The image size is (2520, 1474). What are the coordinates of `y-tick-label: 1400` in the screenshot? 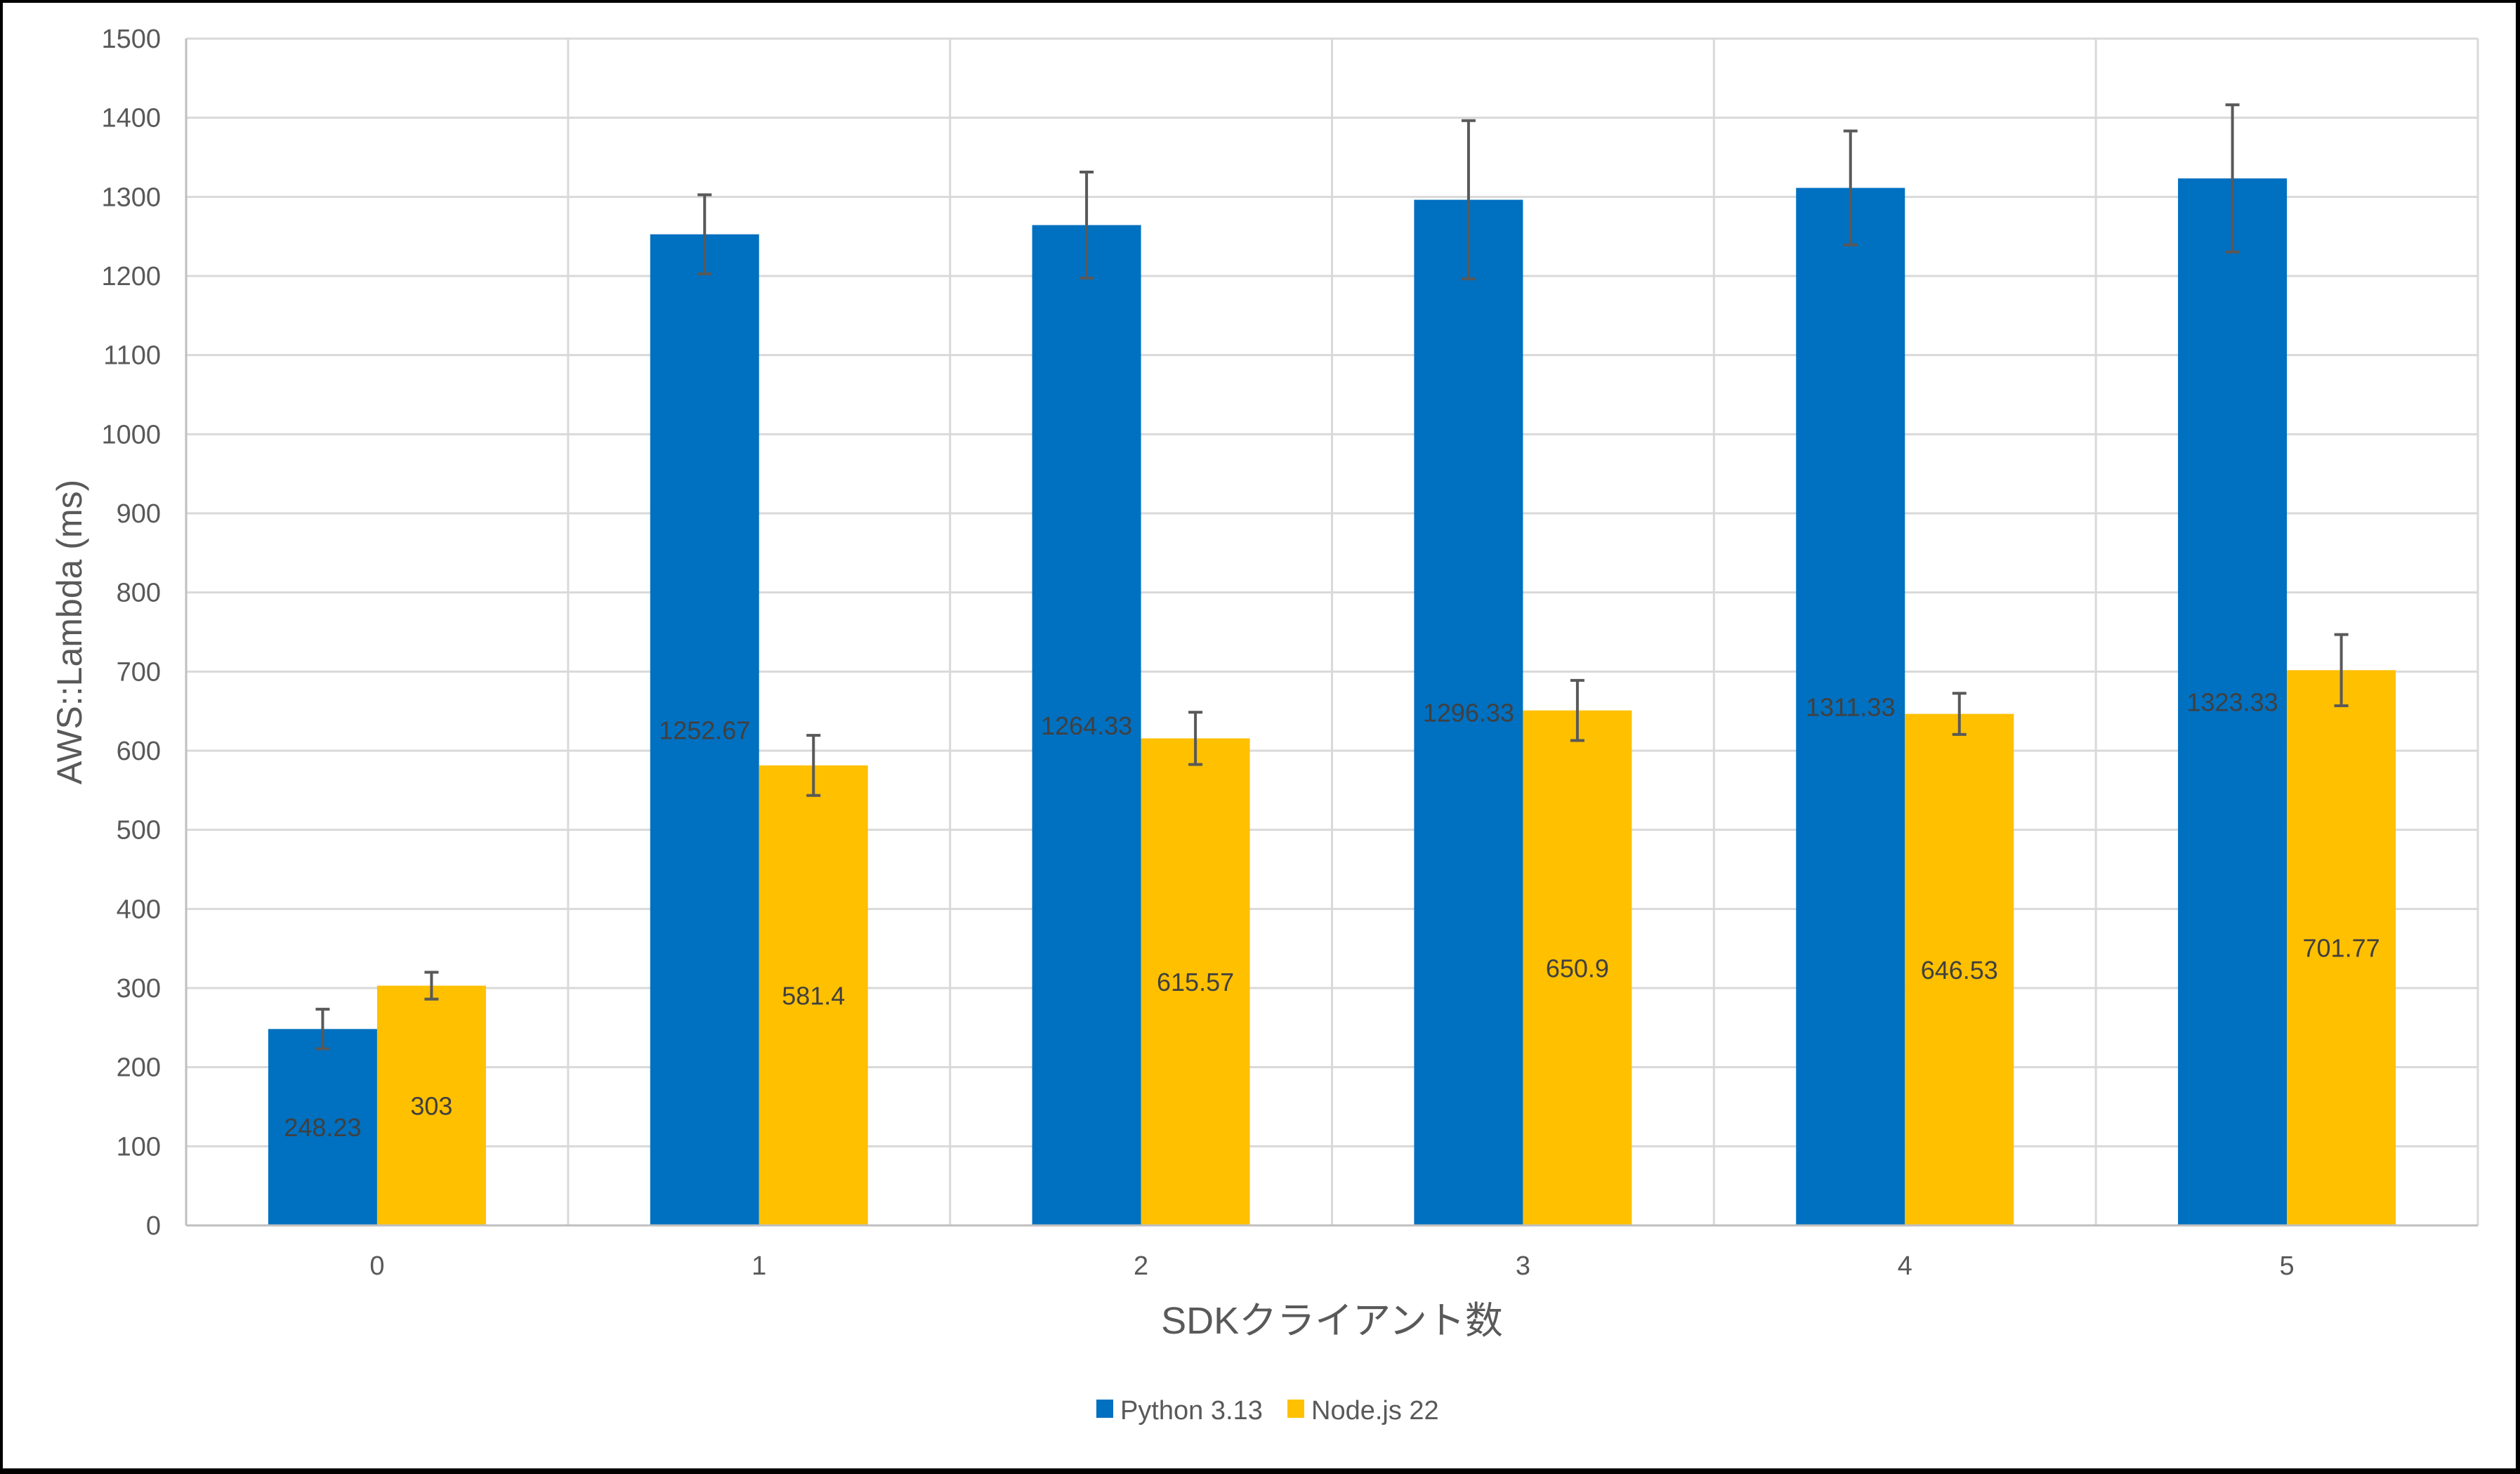 It's located at (131, 118).